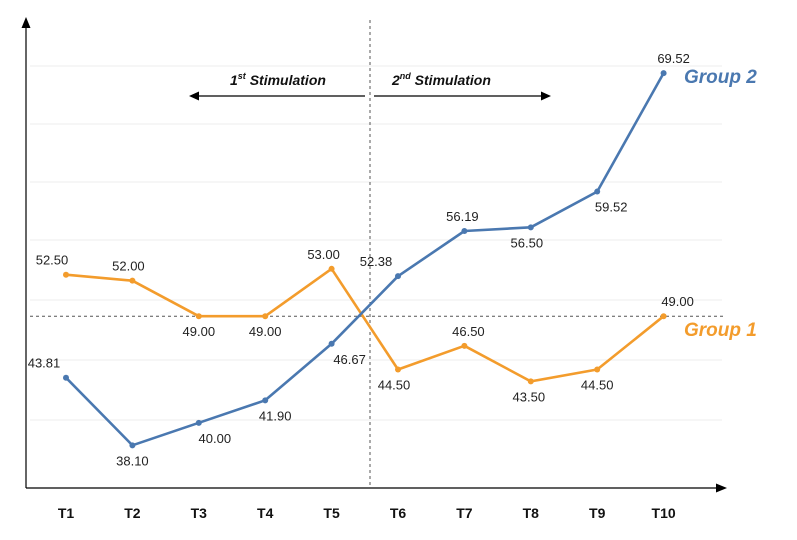  I want to click on data-label-group-2: 59.52, so click(611, 207).